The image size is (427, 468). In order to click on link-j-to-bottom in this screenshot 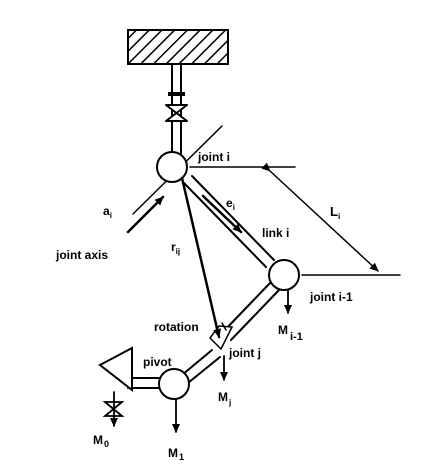, I will do `click(201, 366)`.